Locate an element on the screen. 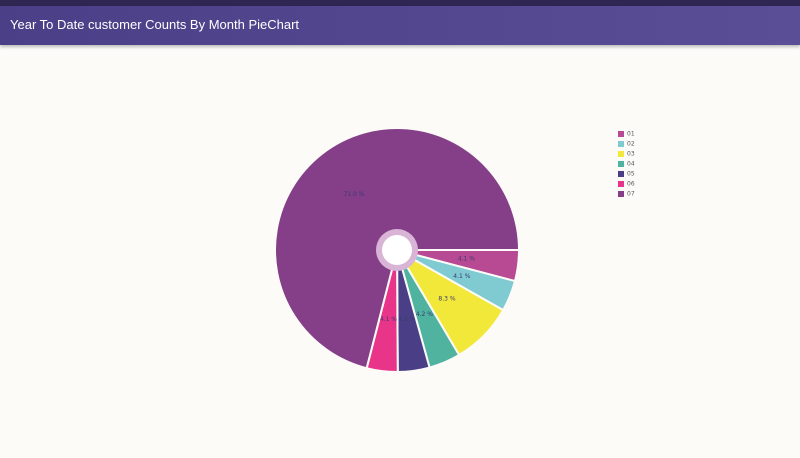  legend-label: 05 is located at coordinates (631, 174).